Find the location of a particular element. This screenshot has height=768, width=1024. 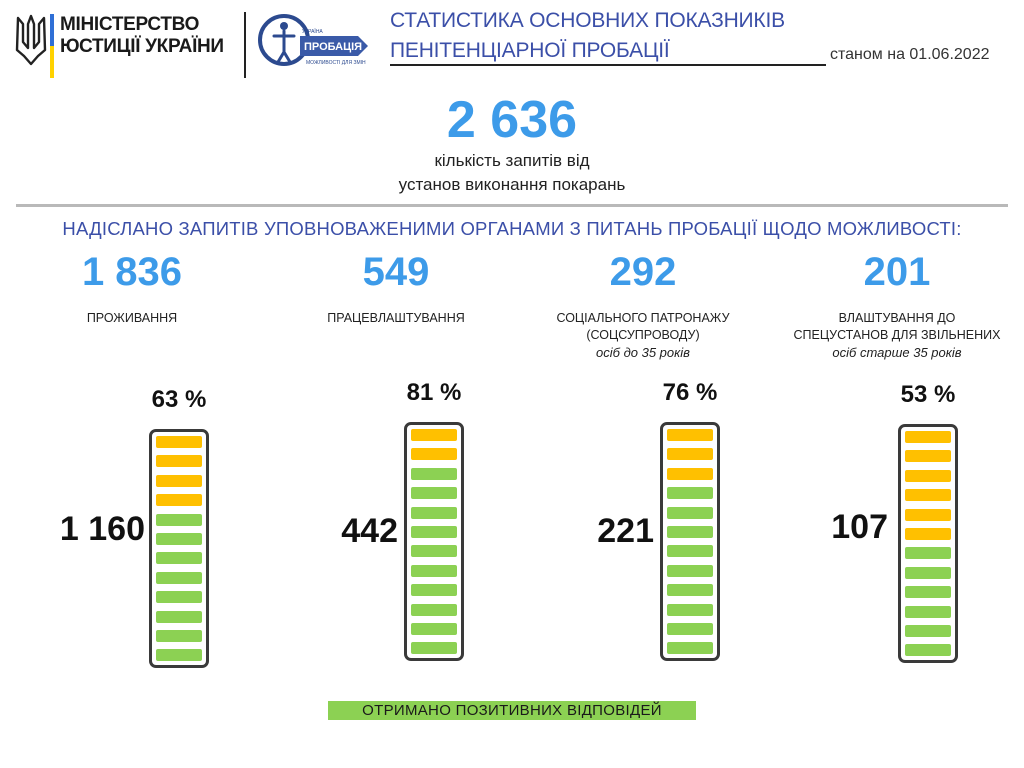

title-line-2: ПЕНІТЕНЦІАРНОЇ ПРОБАЦІЇ is located at coordinates (530, 50).